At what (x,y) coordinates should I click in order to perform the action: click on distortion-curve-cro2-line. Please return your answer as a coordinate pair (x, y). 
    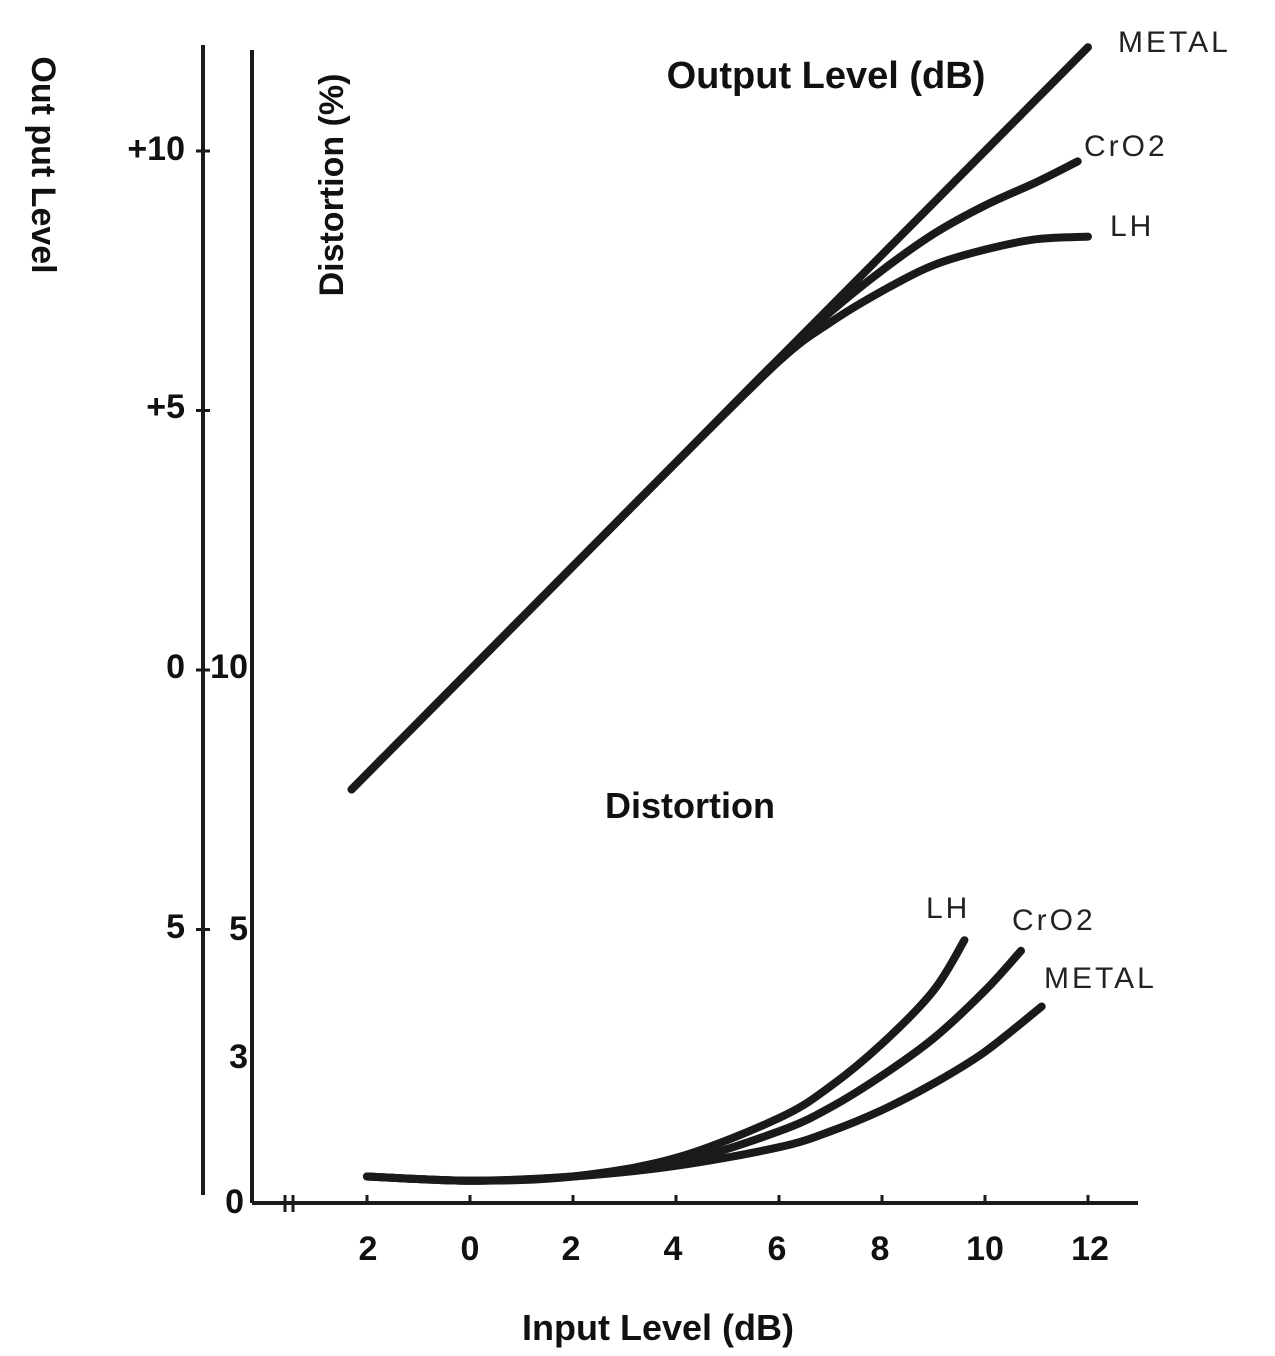
    Looking at the image, I should click on (694, 1065).